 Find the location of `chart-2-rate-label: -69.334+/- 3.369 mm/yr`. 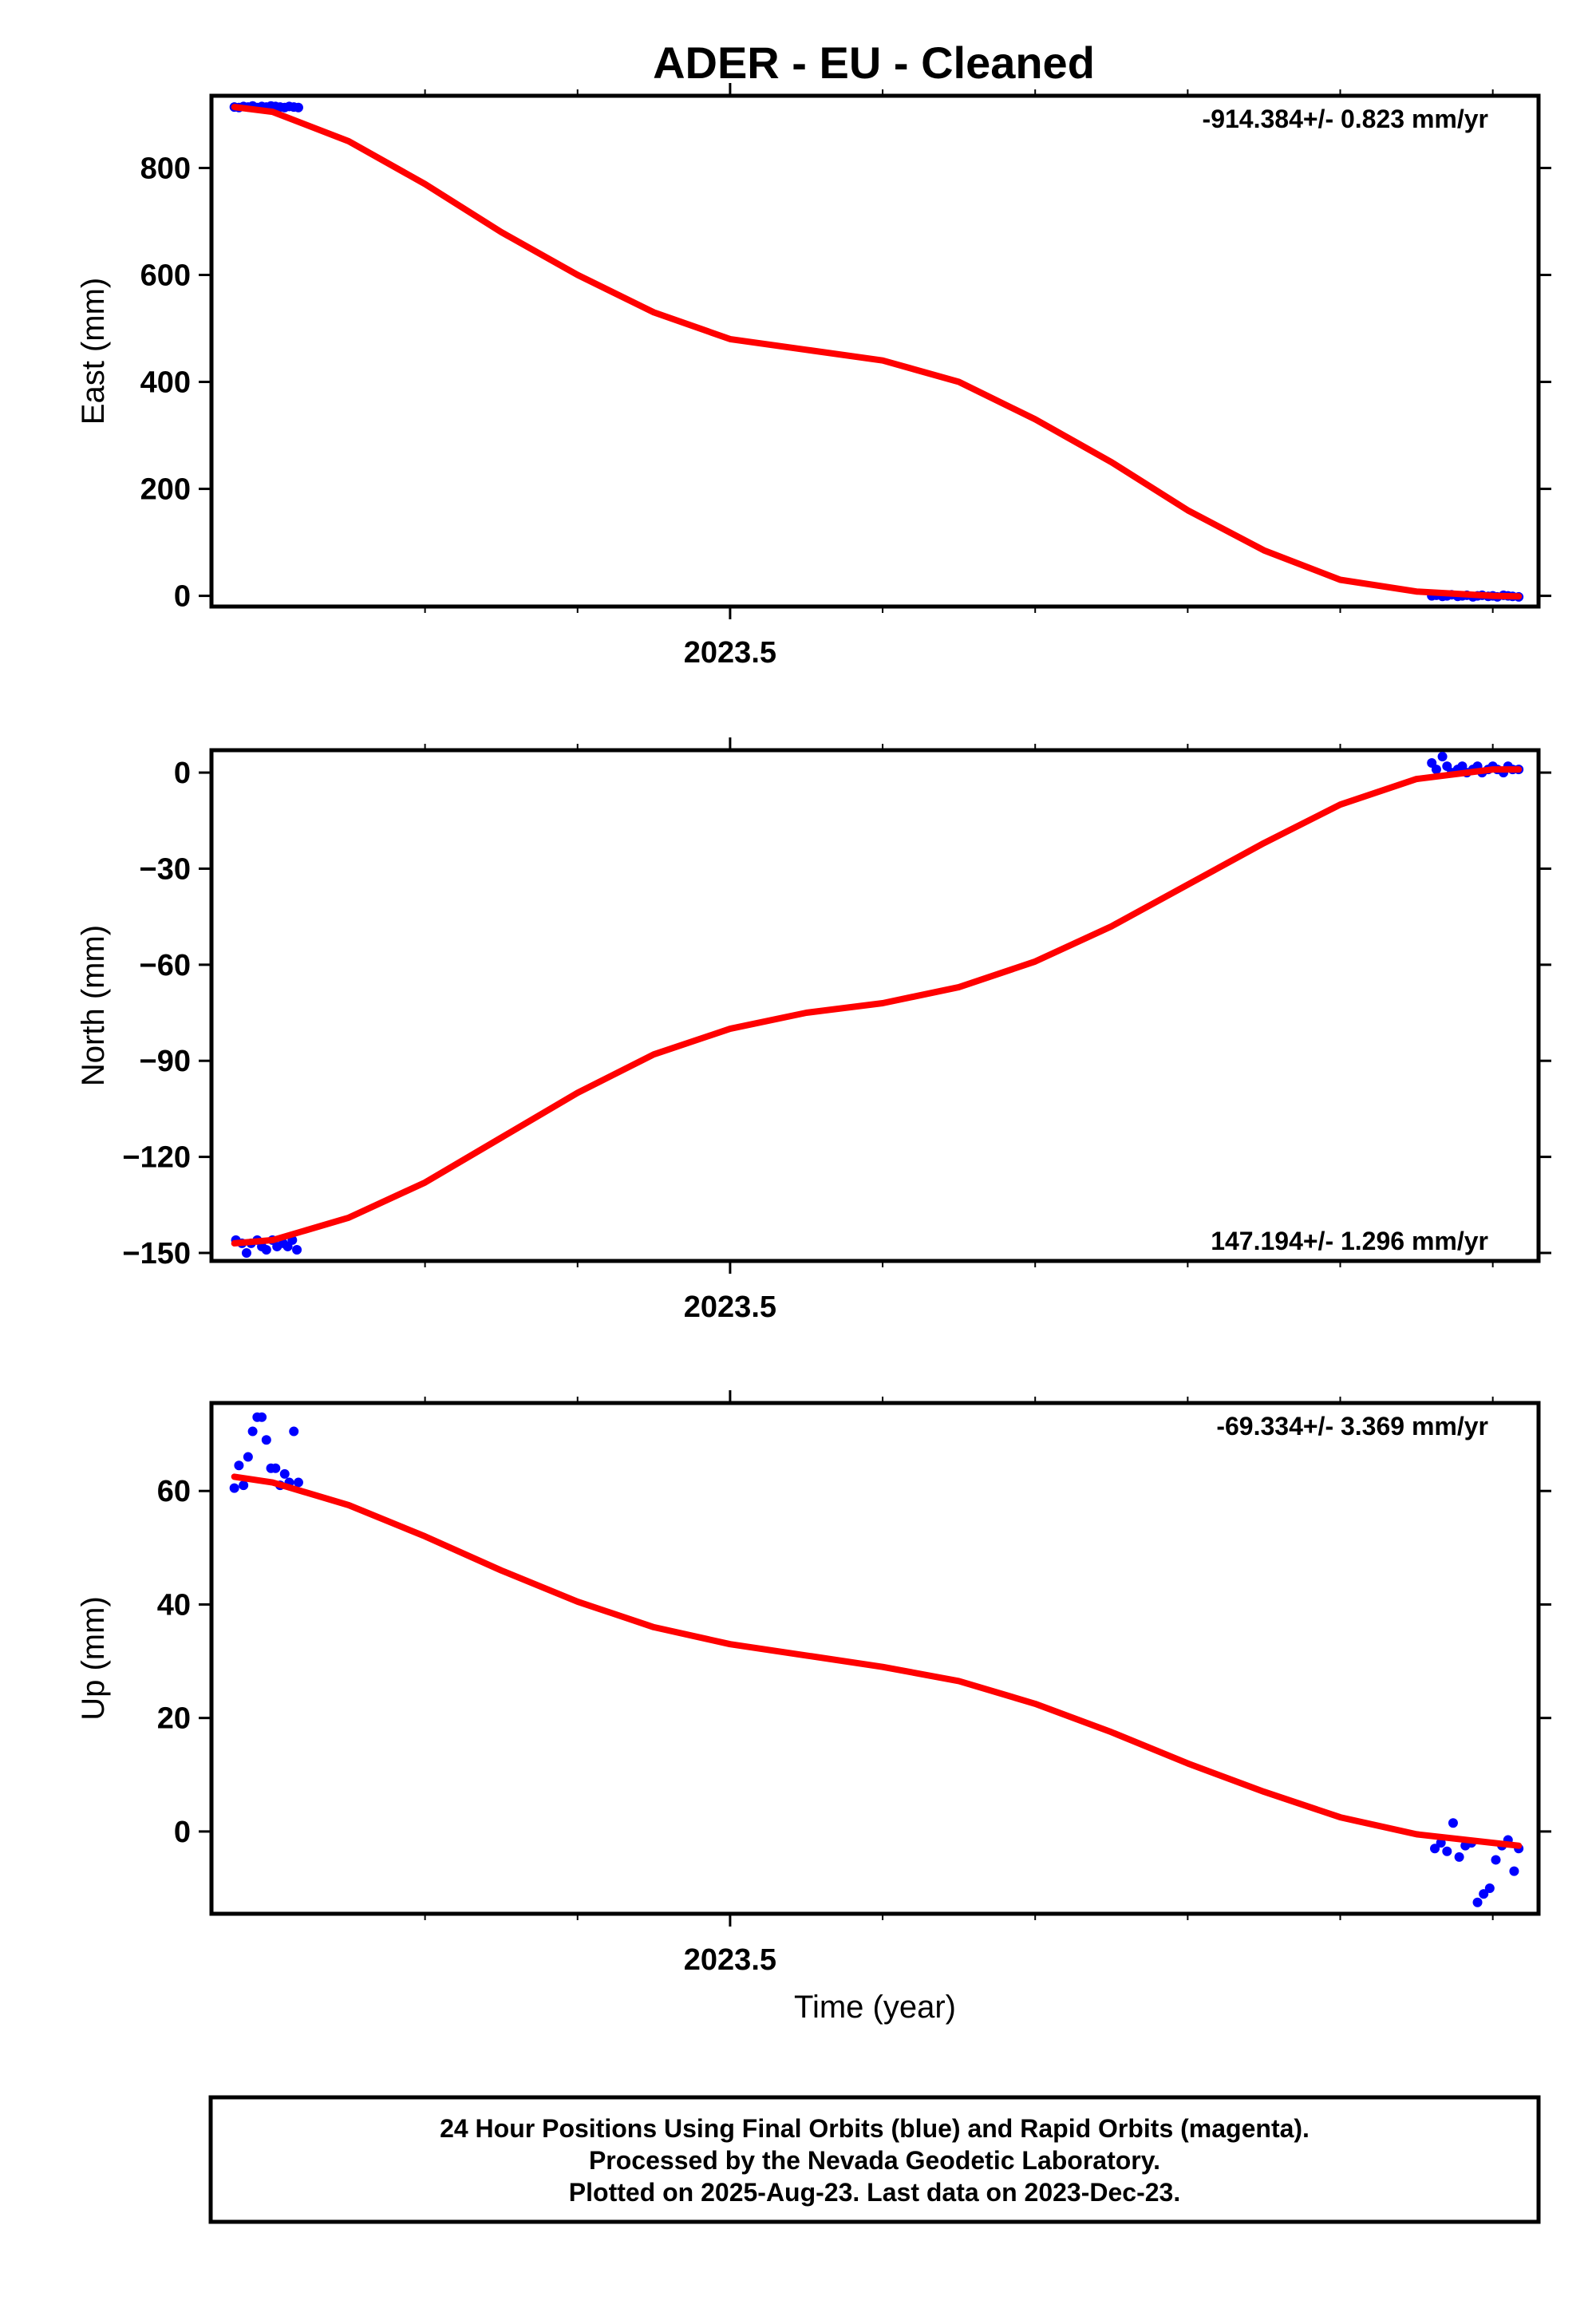

chart-2-rate-label: -69.334+/- 3.369 mm/yr is located at coordinates (1352, 1426).